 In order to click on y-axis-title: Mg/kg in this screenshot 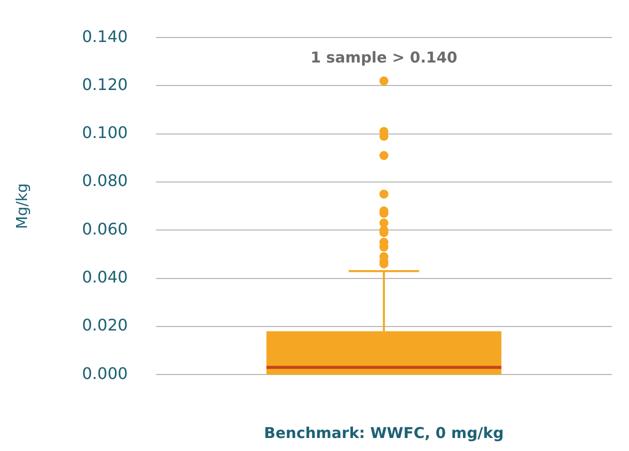, I will do `click(21, 206)`.